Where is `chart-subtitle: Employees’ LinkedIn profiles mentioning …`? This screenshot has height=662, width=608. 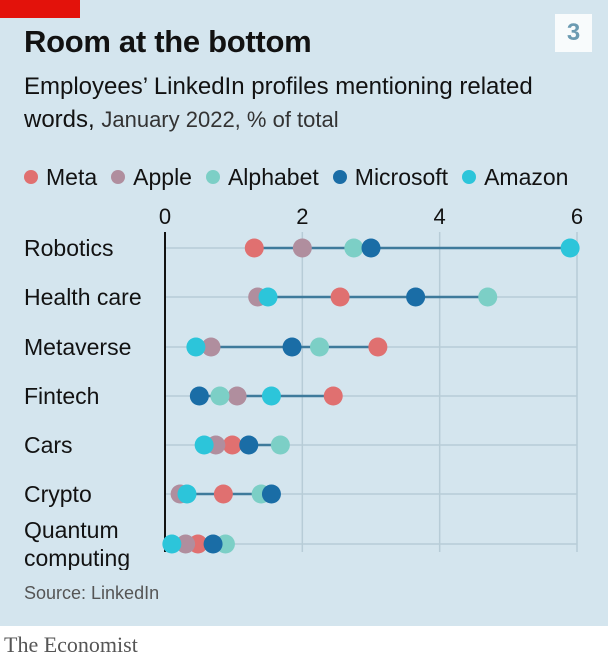
chart-subtitle: Employees’ LinkedIn profiles mentioning … is located at coordinates (284, 103).